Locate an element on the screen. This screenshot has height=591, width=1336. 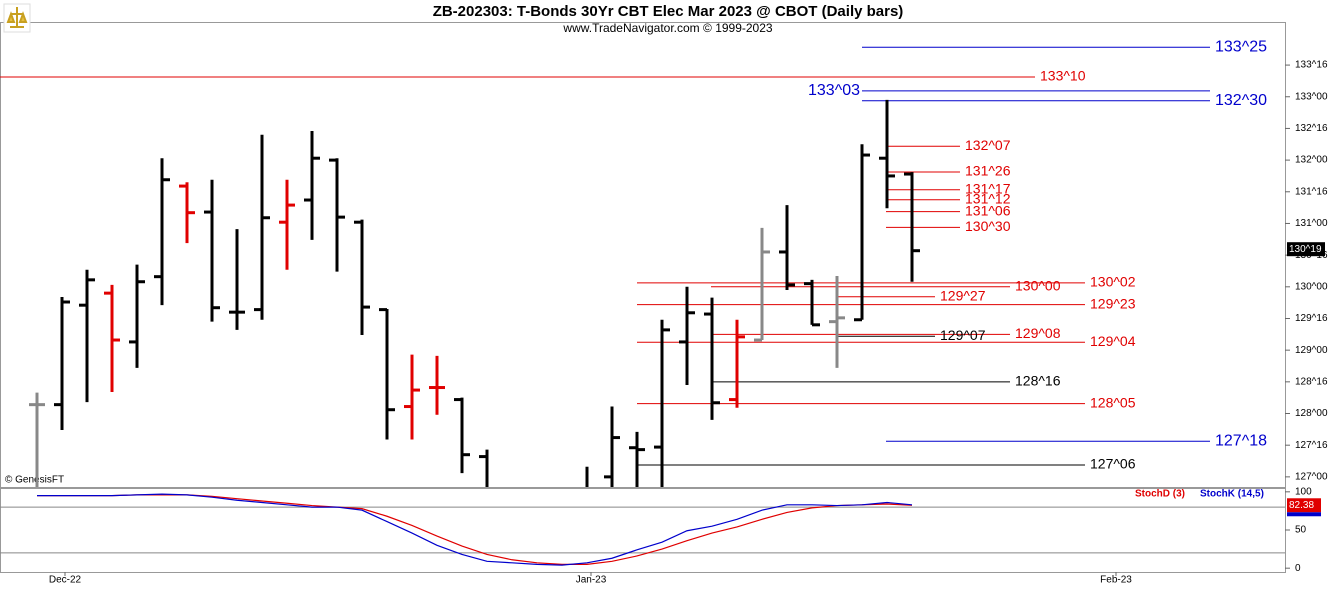
level-label: 130^00 is located at coordinates (1038, 286).